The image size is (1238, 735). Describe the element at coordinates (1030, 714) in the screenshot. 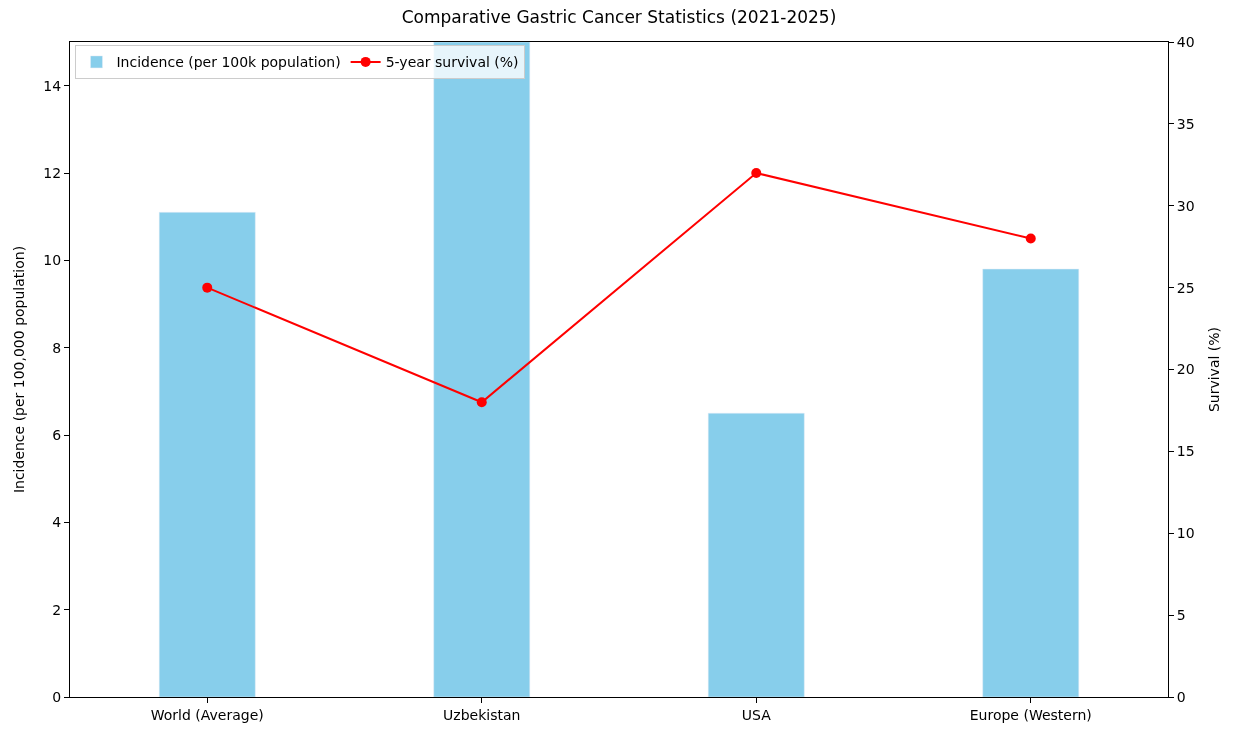

I see `x-tick-label: Europe (Western)` at that location.